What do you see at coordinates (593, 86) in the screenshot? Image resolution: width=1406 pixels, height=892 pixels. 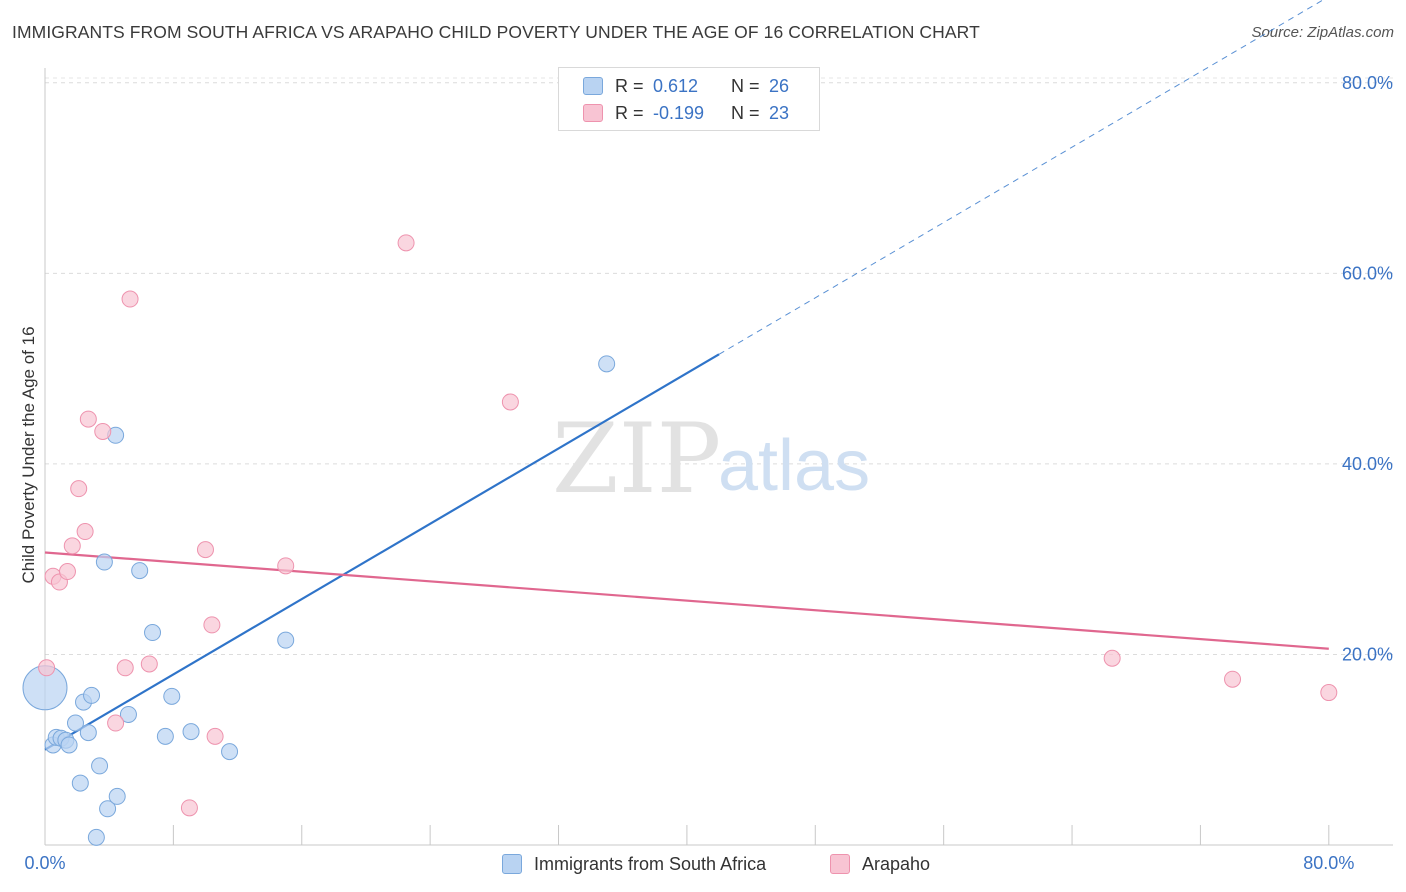 I see `legend-swatch-blue` at bounding box center [593, 86].